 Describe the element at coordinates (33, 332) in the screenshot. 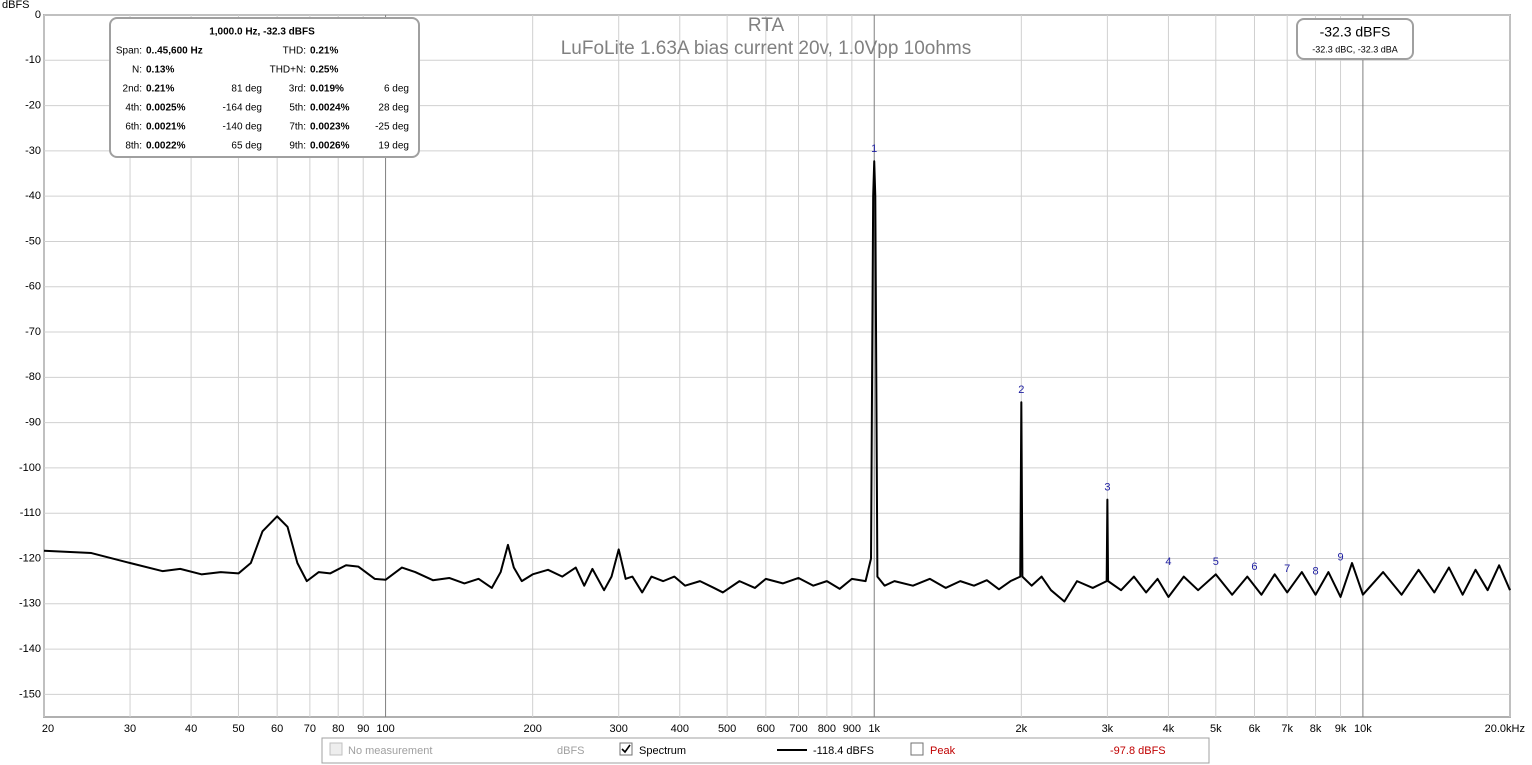

I see `y-tick-label: -70` at that location.